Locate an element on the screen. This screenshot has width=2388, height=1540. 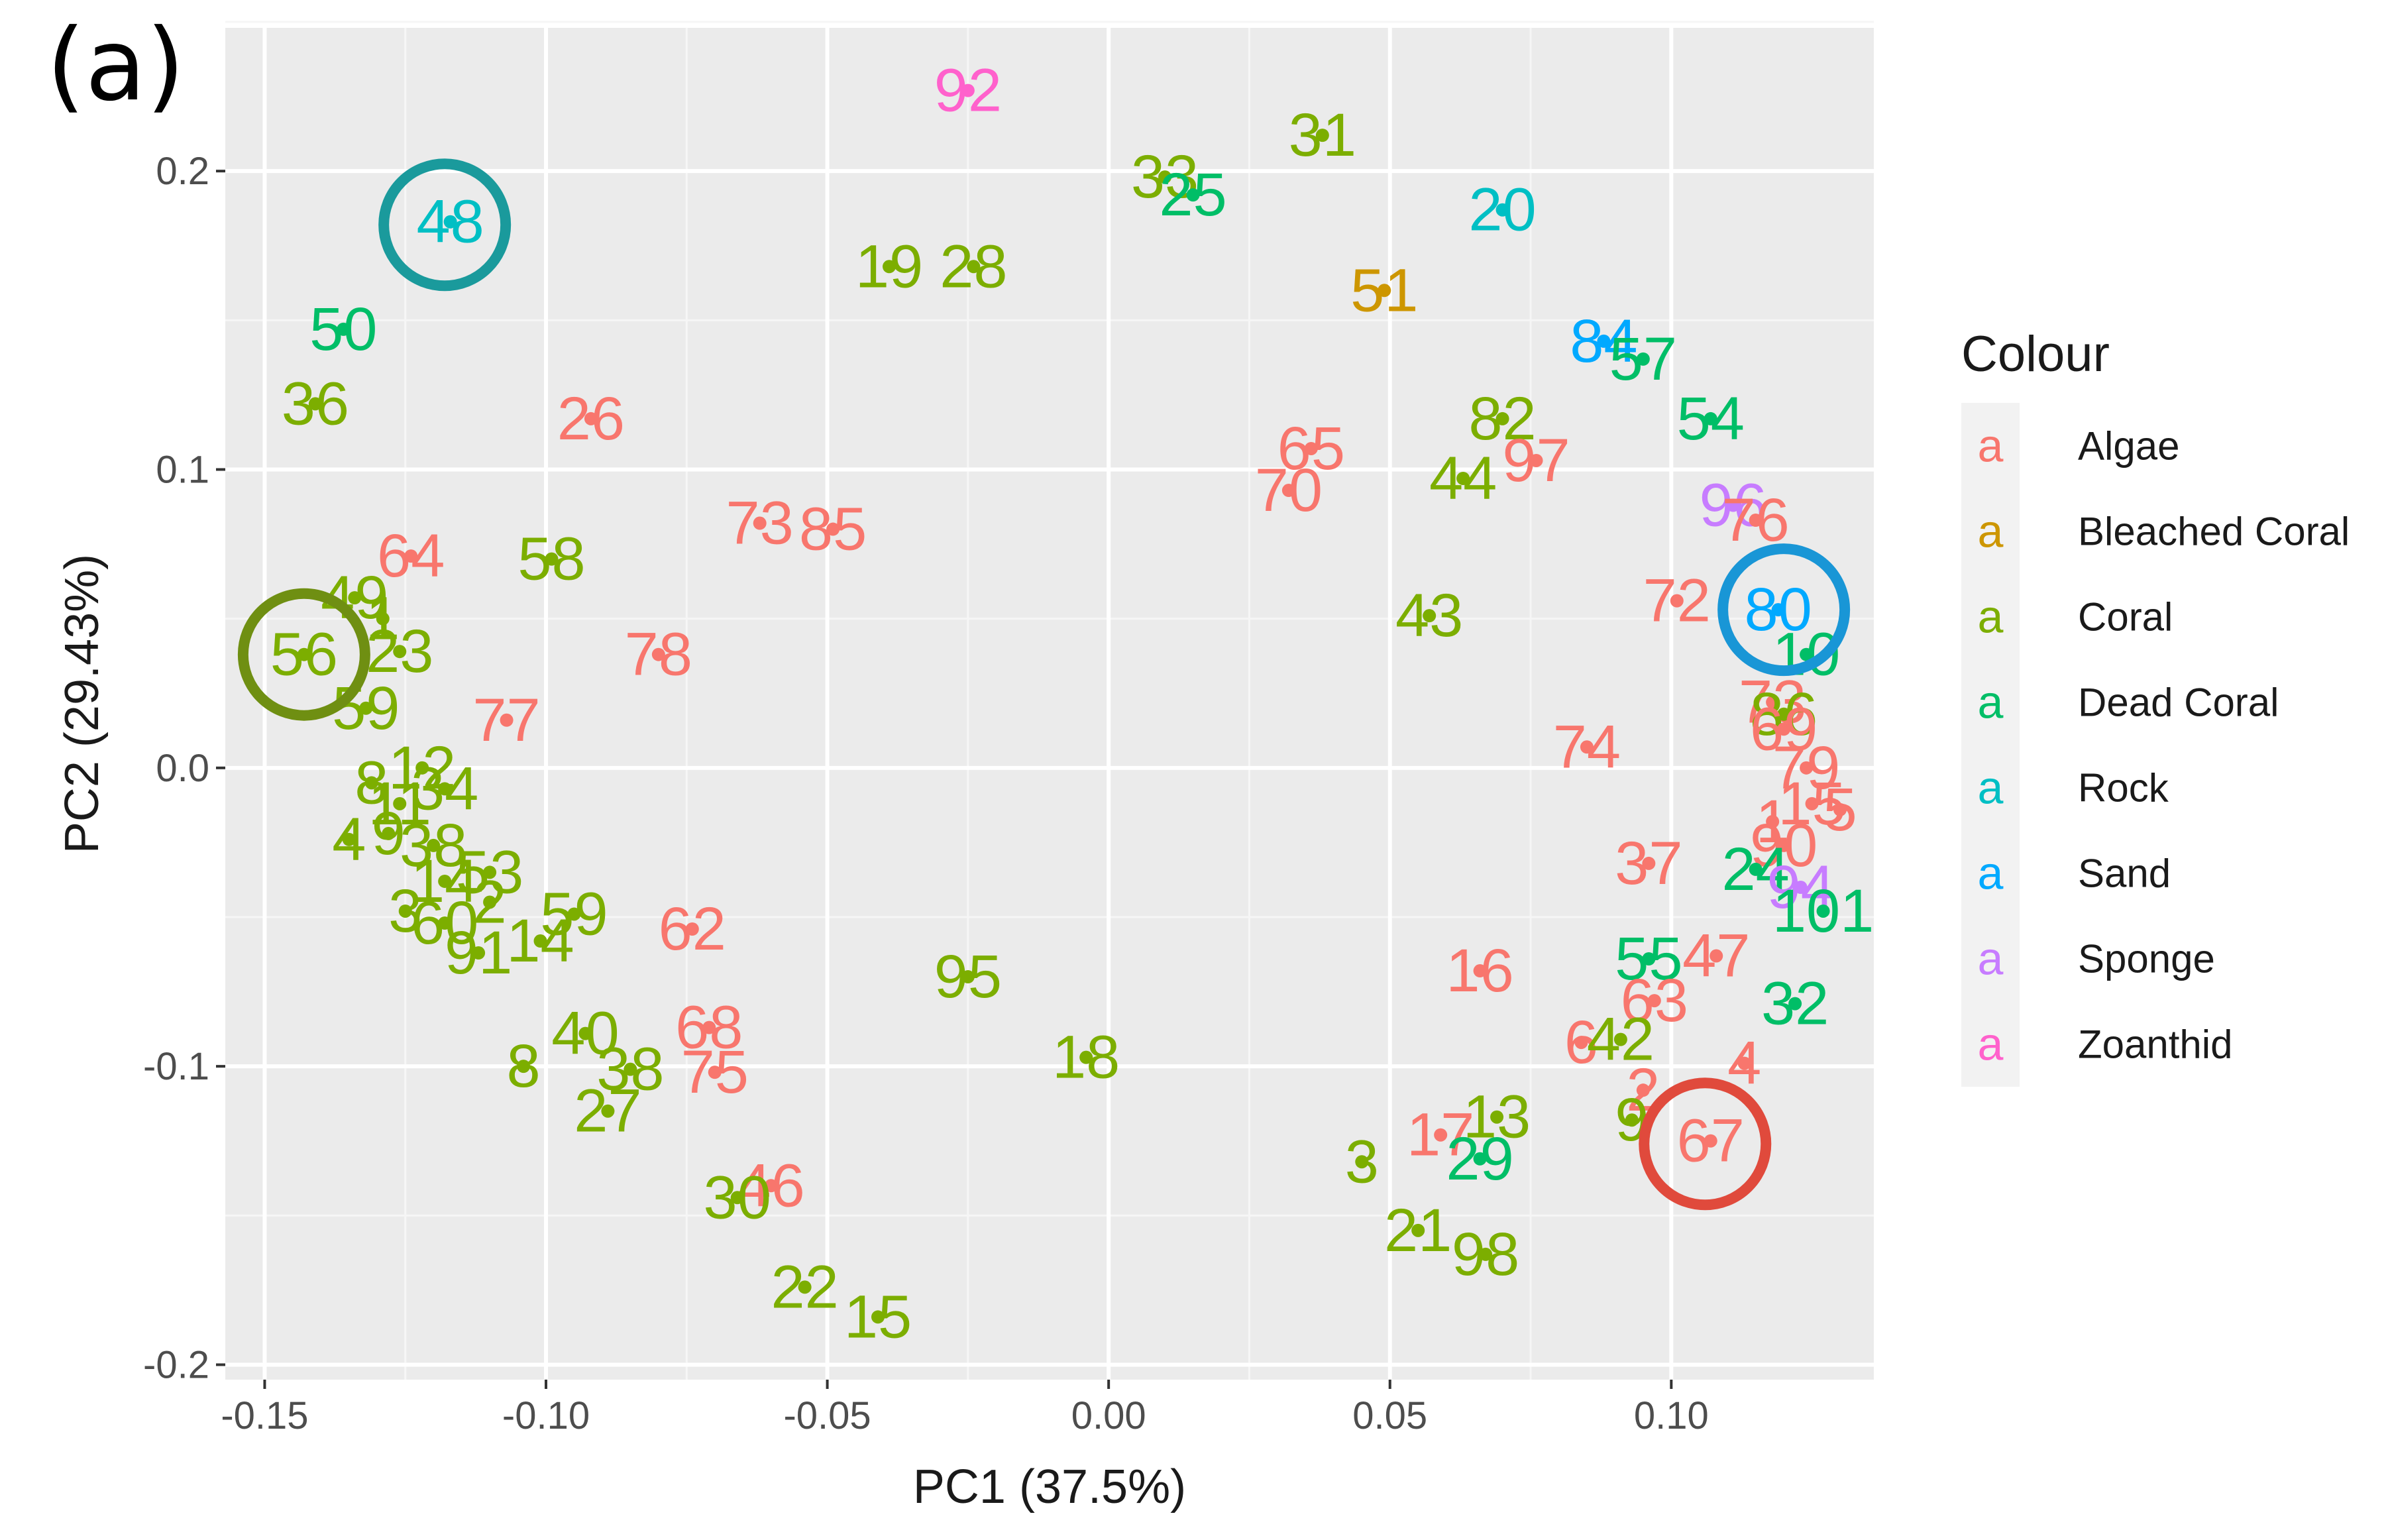
data-point: 17 is located at coordinates (1440, 1135).